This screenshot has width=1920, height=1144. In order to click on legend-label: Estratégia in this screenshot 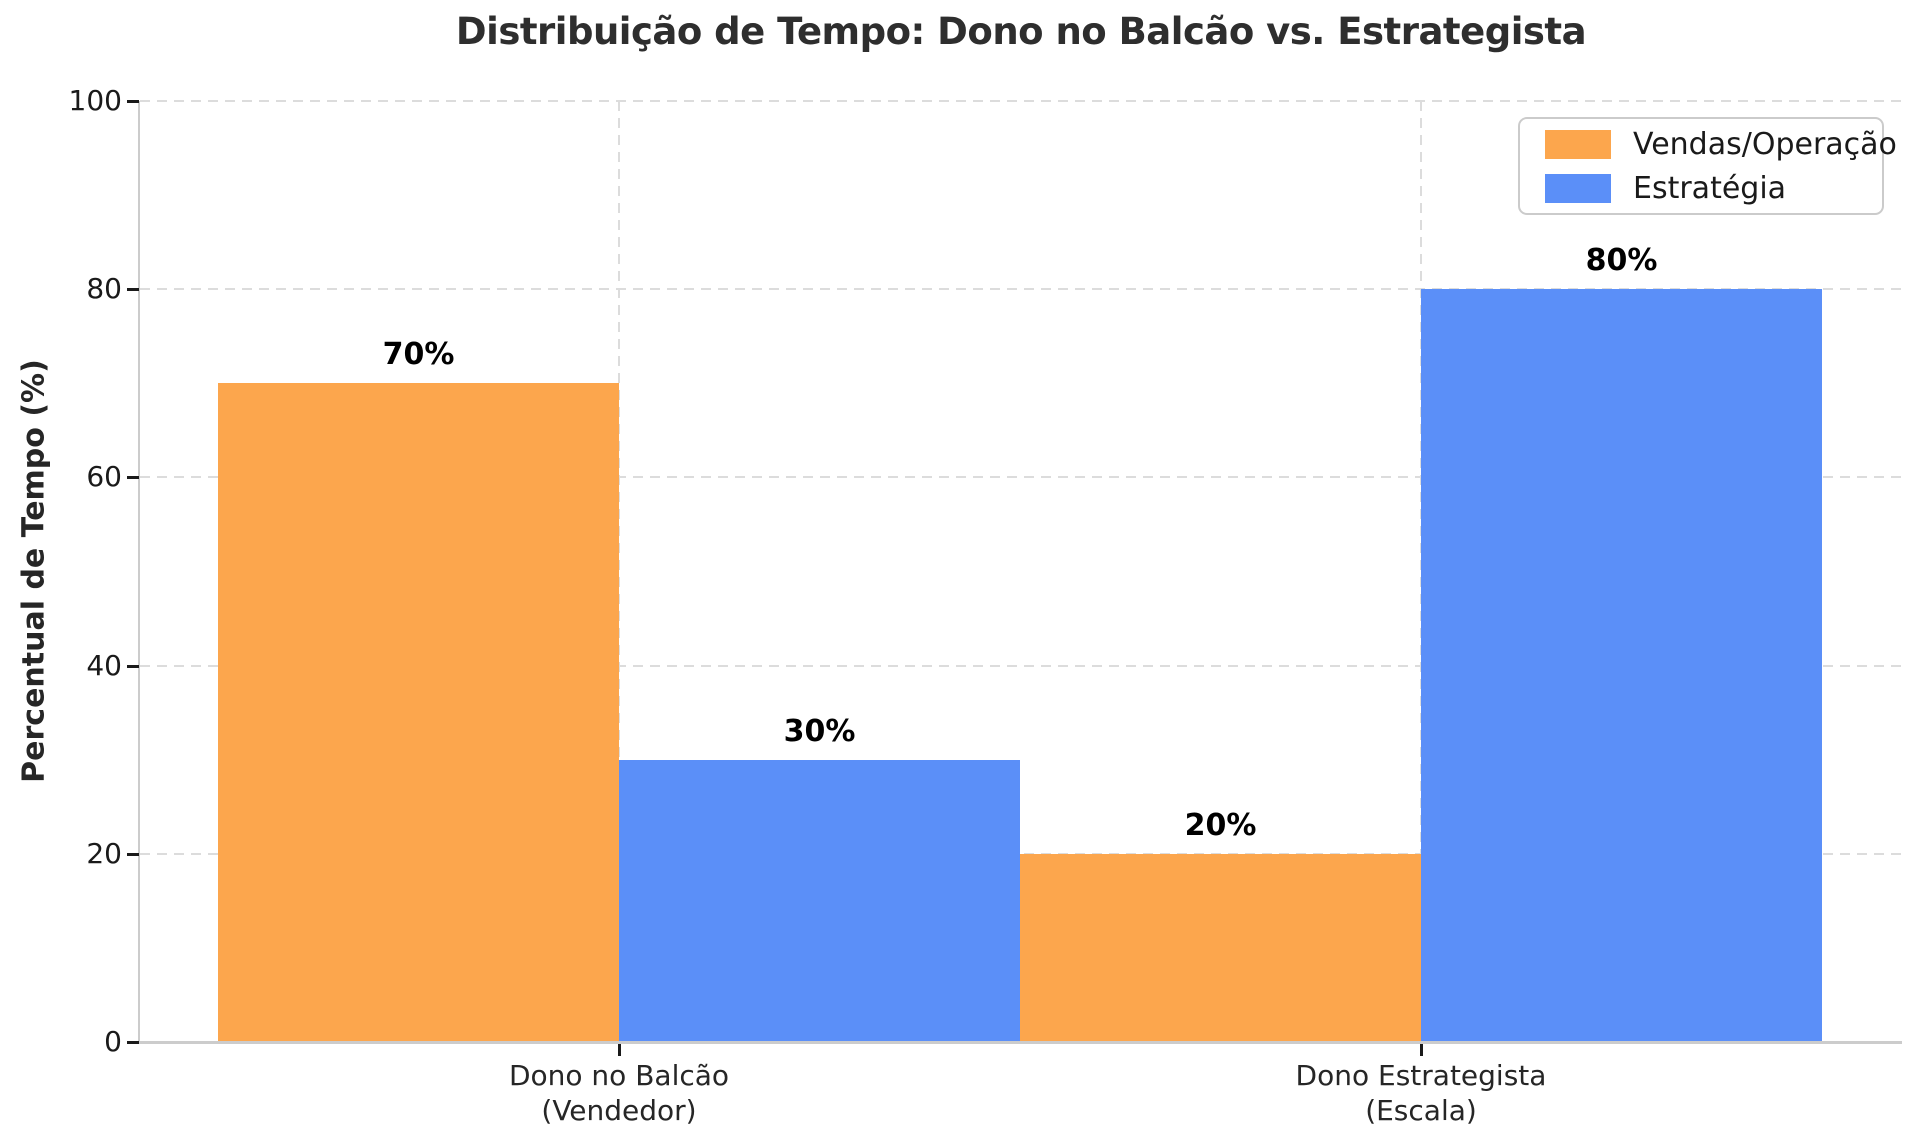, I will do `click(1710, 188)`.